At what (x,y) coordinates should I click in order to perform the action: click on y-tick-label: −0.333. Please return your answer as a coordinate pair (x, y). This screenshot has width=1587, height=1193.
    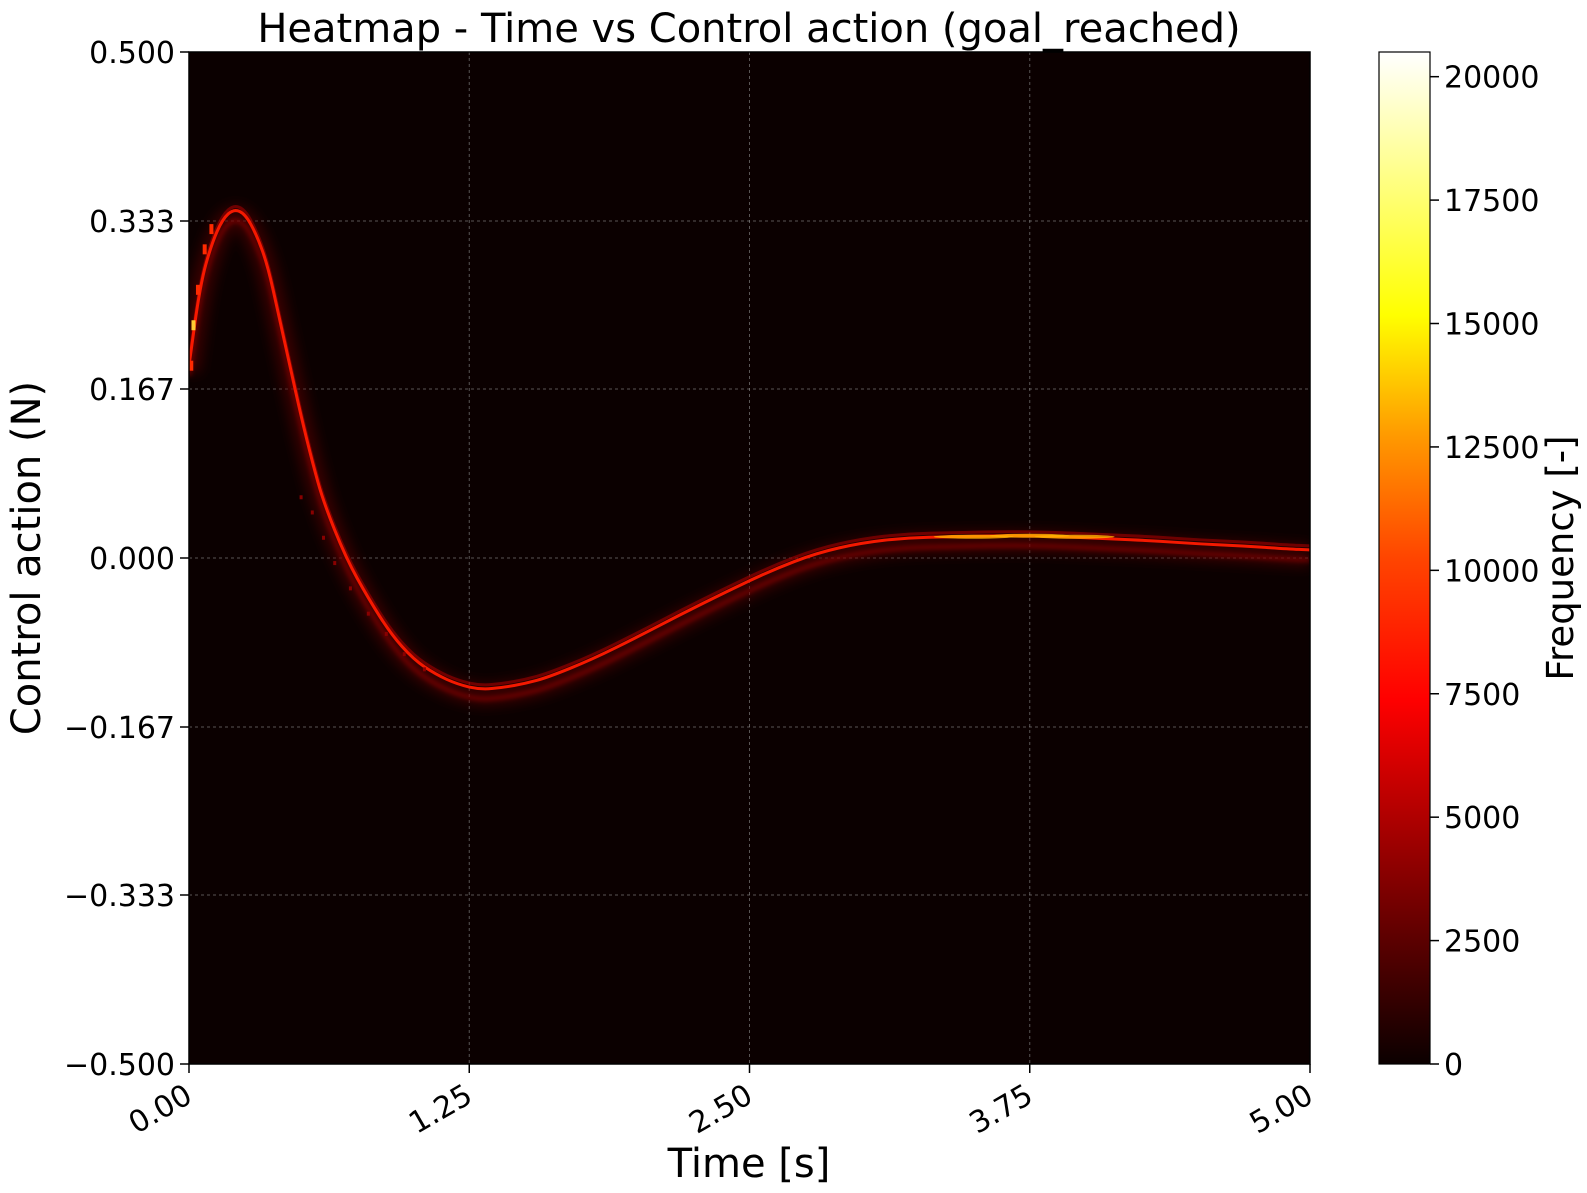
    Looking at the image, I should click on (119, 896).